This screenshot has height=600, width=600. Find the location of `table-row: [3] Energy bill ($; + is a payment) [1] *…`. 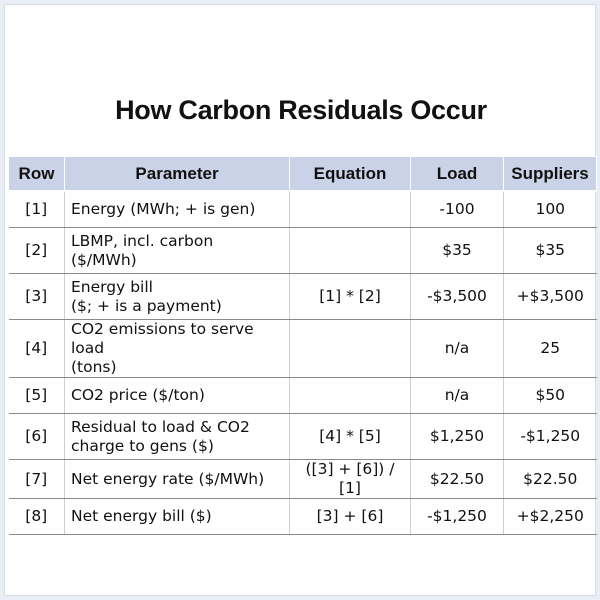

table-row: [3] Energy bill ($; + is a payment) [1] *… is located at coordinates (302, 296).